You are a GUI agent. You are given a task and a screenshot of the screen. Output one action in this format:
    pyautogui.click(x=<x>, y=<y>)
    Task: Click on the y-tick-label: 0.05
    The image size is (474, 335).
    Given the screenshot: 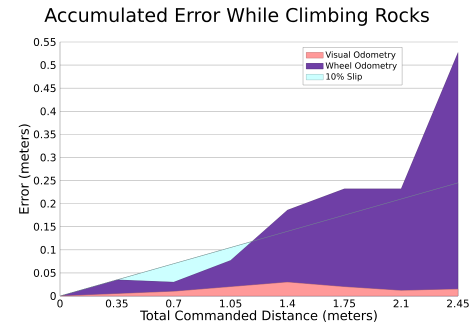 What is the action you would take?
    pyautogui.click(x=45, y=272)
    